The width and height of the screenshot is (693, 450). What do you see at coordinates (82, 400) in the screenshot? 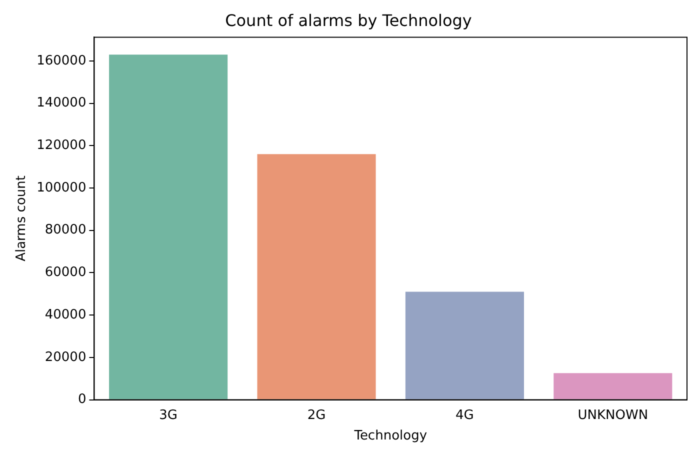
I see `y-tick-label: 0` at bounding box center [82, 400].